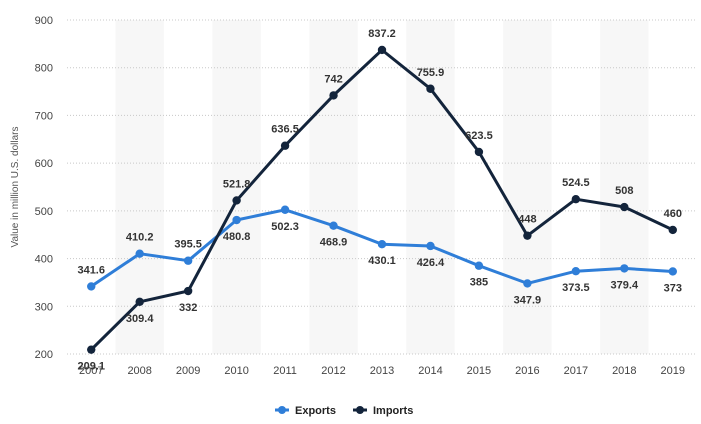  Describe the element at coordinates (333, 225) in the screenshot. I see `exports-point-2012` at that location.